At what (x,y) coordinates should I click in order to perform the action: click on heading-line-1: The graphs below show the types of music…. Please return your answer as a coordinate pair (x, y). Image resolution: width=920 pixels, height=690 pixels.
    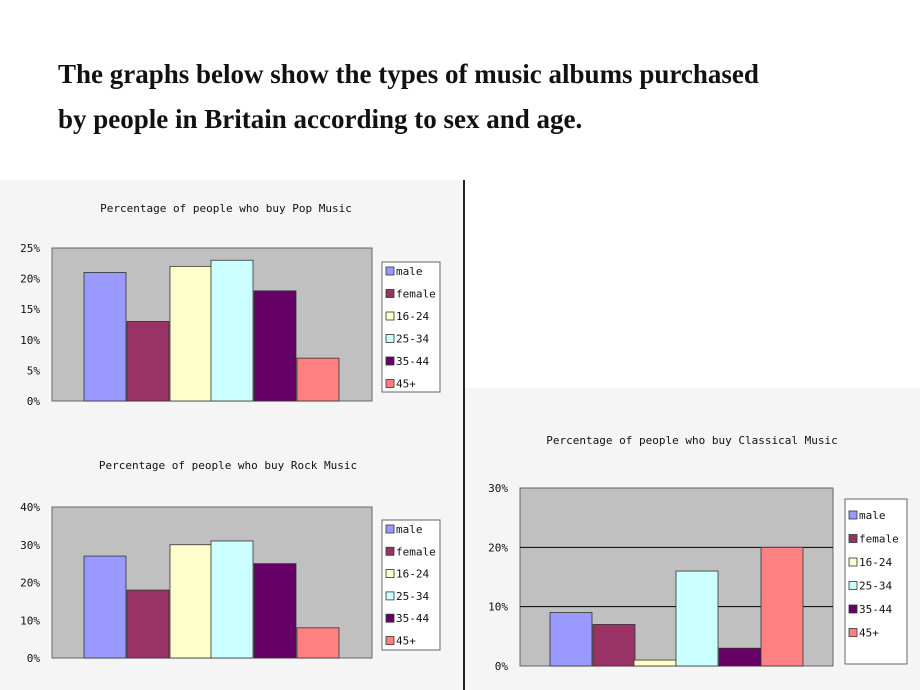
    Looking at the image, I should click on (408, 74).